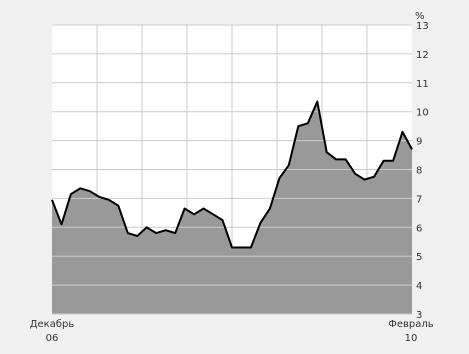  I want to click on y-tick-label: 8, so click(419, 171).